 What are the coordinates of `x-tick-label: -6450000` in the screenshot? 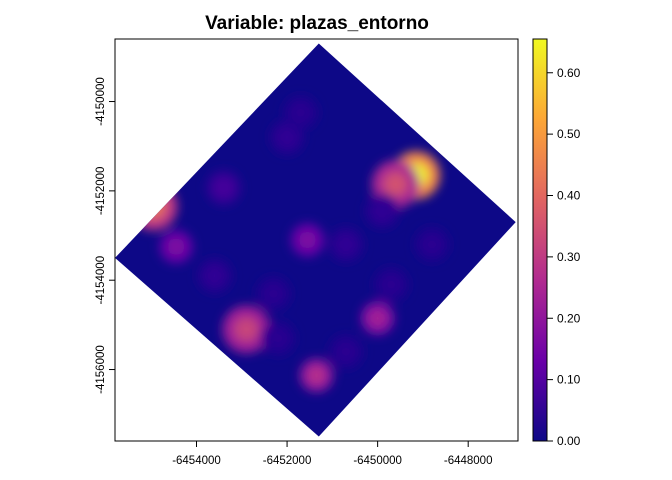 It's located at (377, 461).